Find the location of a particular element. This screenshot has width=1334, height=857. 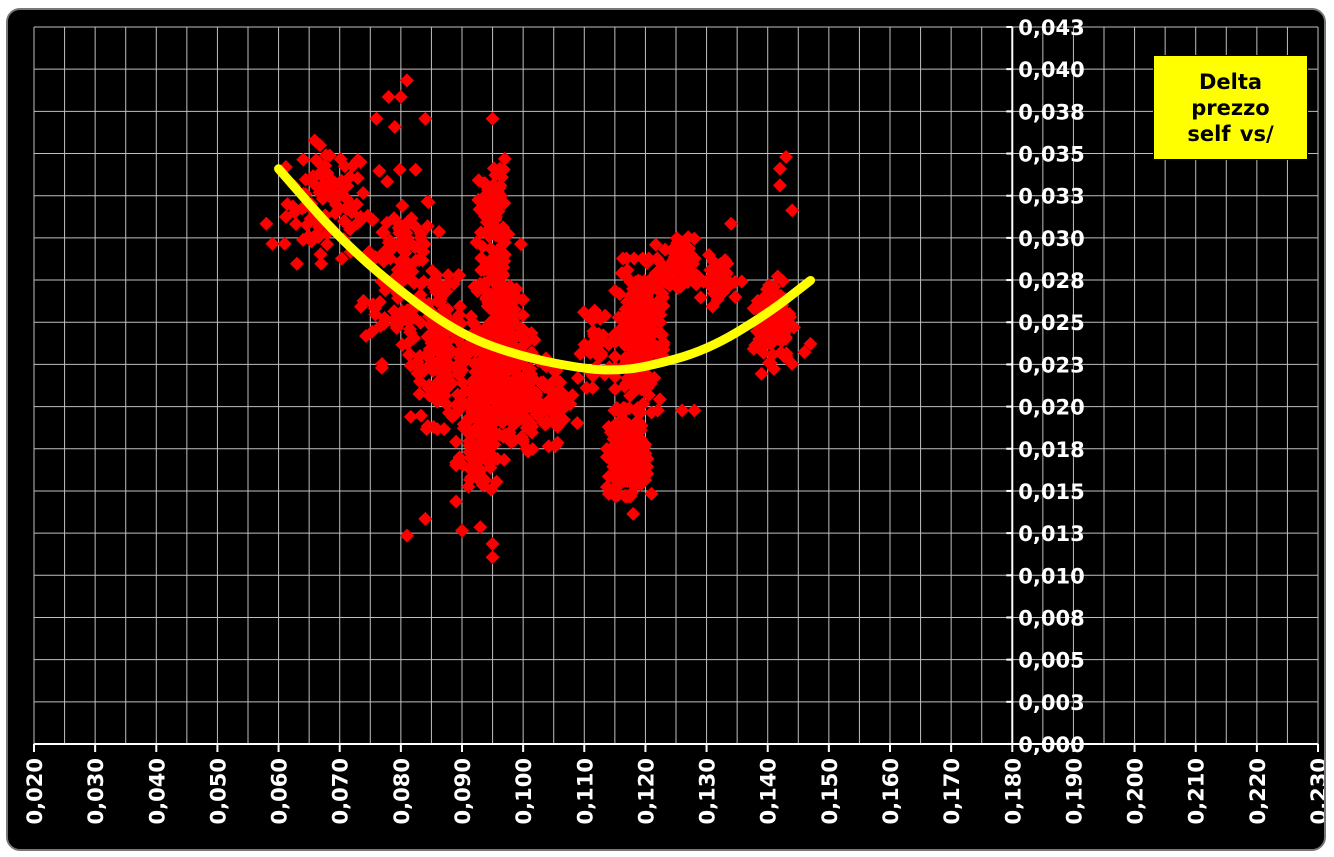

x-tick-label: 0,210 is located at coordinates (1197, 791).